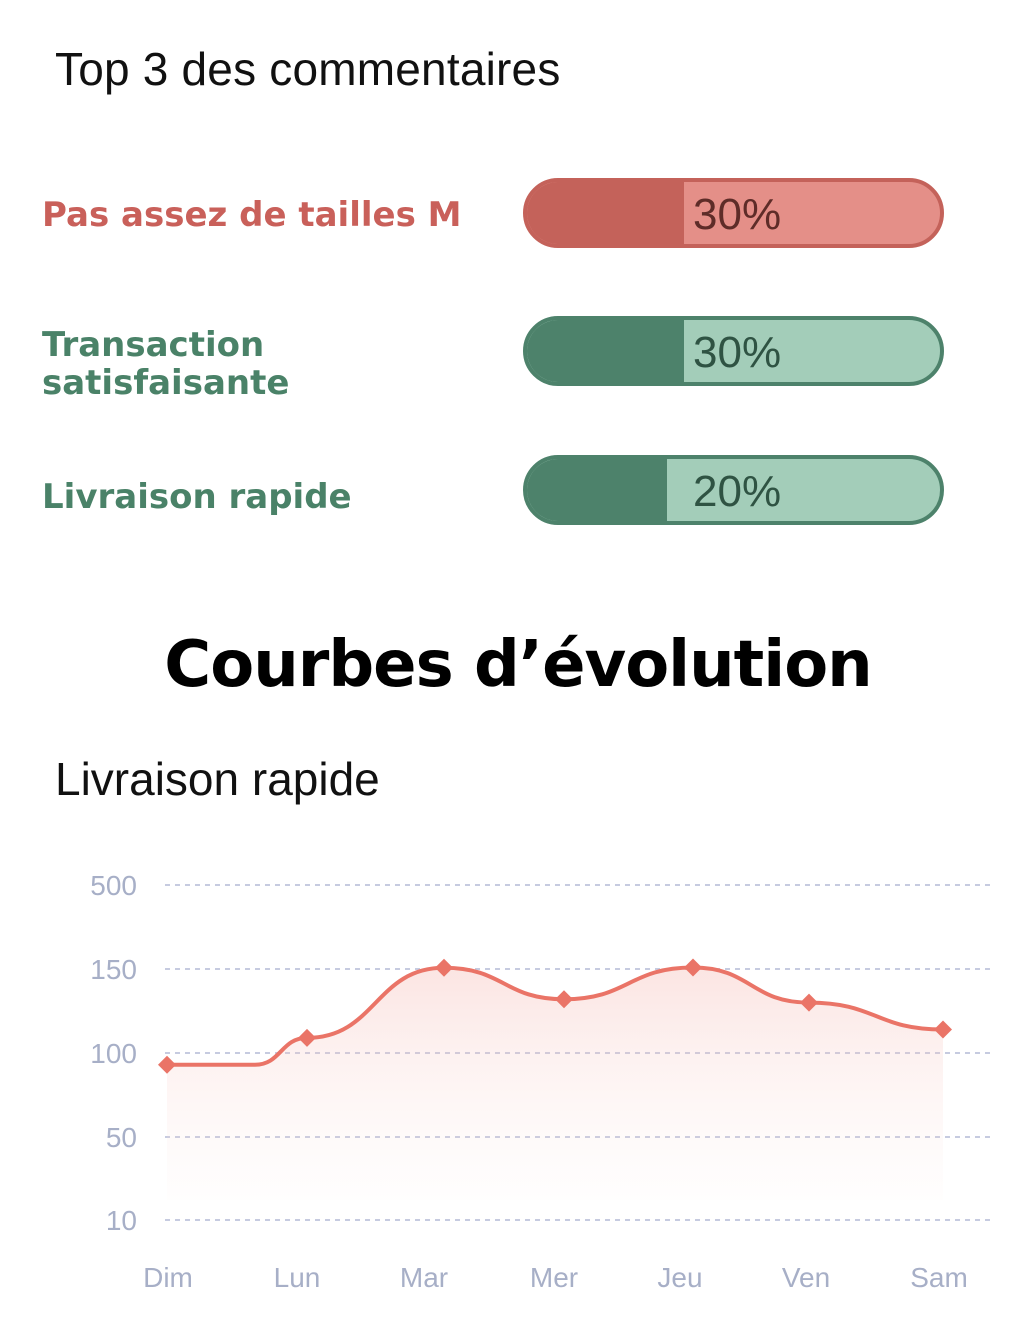  I want to click on x-tick-label: Lun, so click(297, 1277).